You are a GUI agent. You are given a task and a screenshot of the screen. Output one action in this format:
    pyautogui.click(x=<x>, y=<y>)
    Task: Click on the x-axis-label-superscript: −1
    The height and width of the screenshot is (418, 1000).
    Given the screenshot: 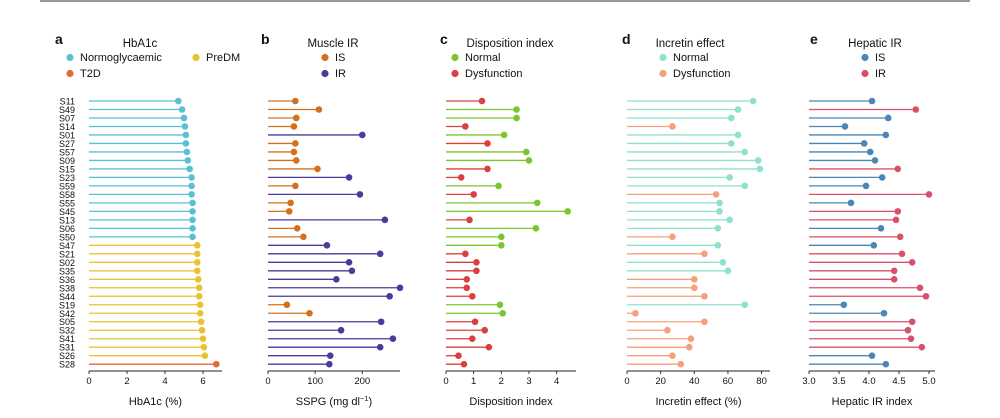 What is the action you would take?
    pyautogui.click(x=364, y=398)
    